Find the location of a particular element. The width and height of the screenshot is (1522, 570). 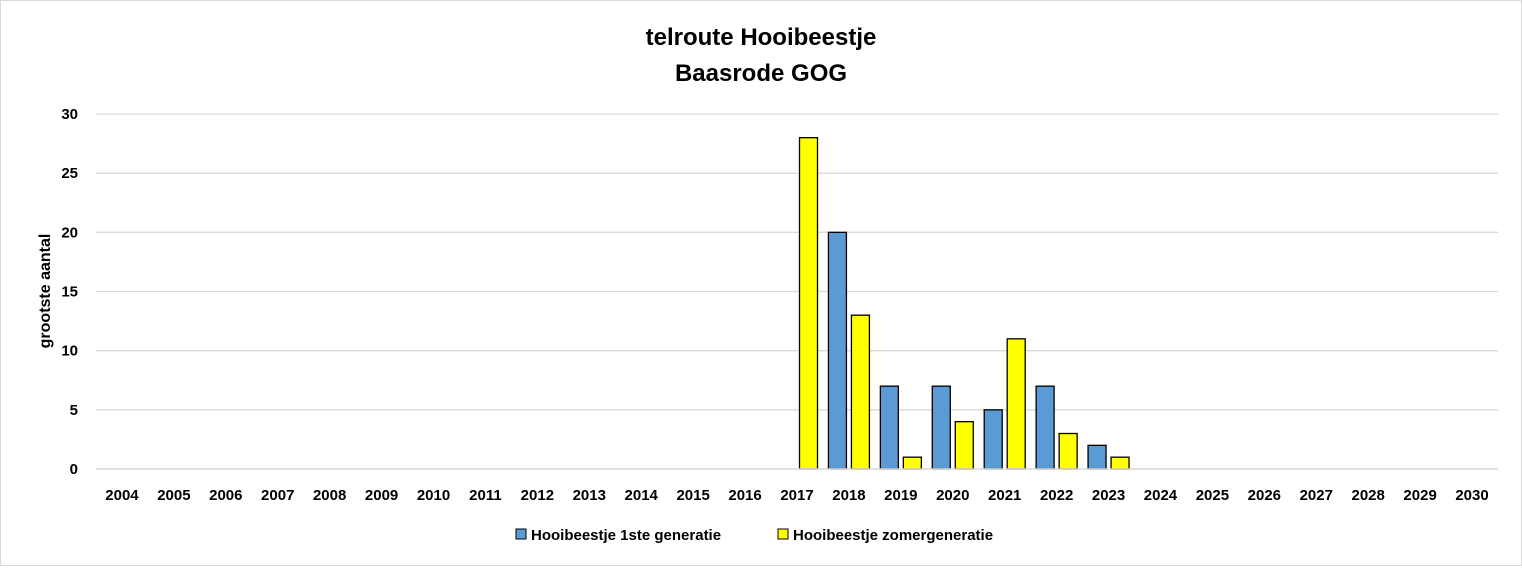

x-tick-label: 2009 is located at coordinates (381, 495).